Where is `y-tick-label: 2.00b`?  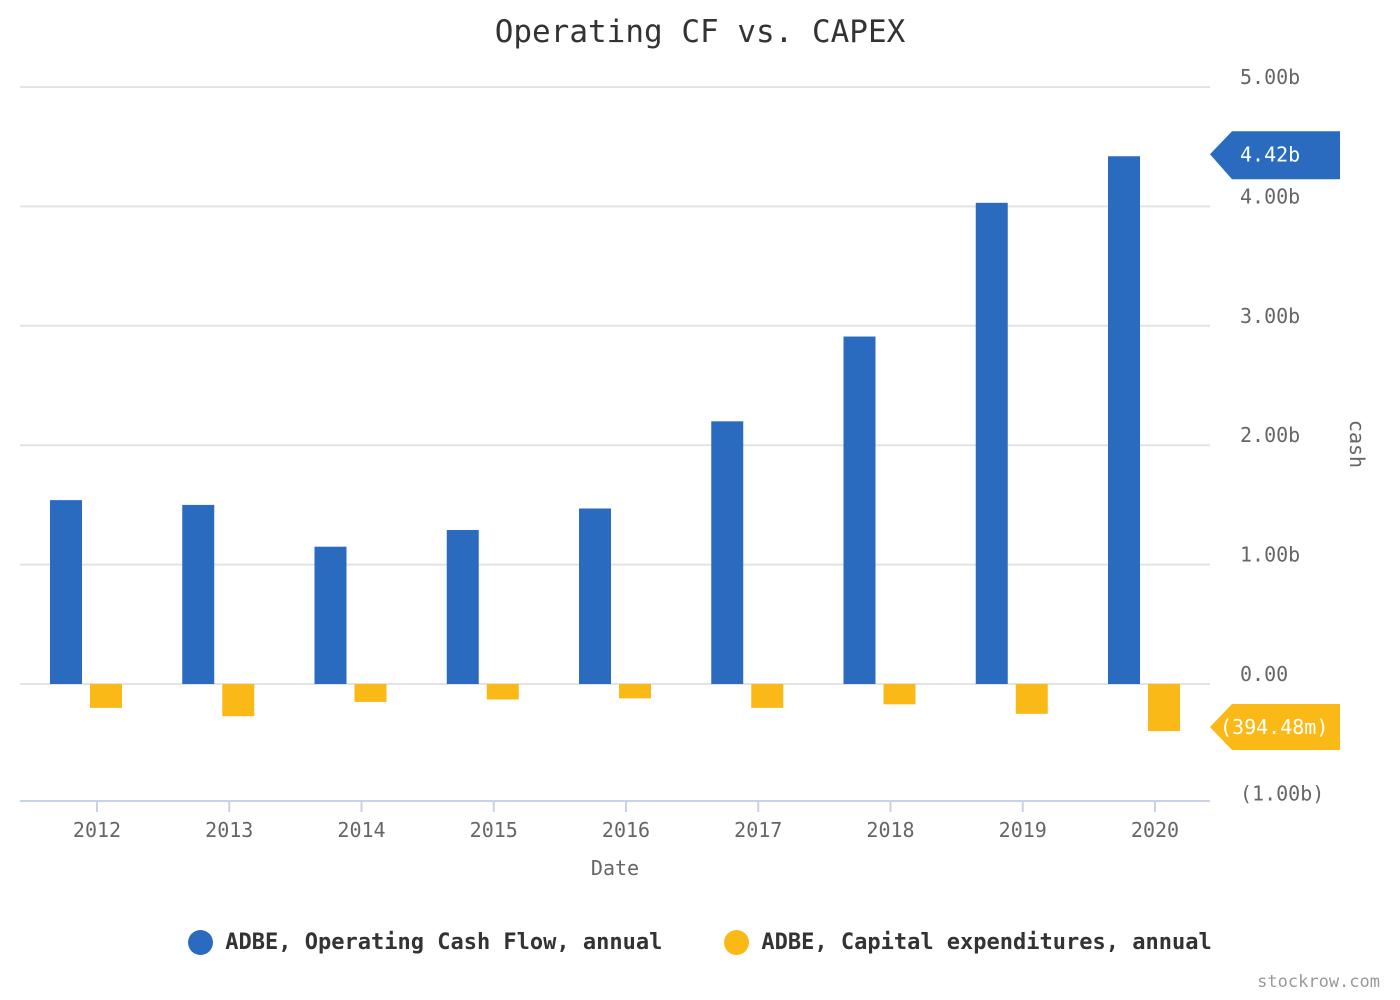 y-tick-label: 2.00b is located at coordinates (1270, 435).